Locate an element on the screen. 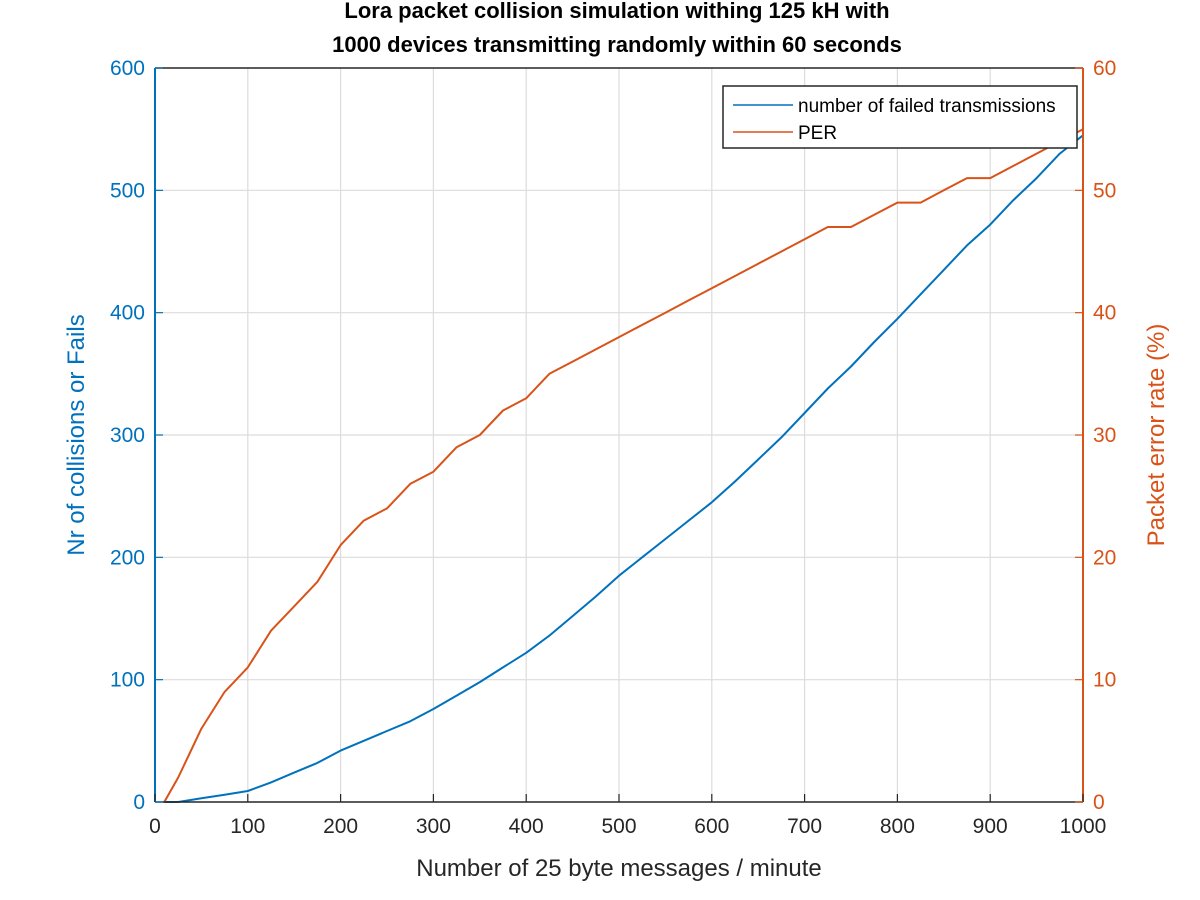  x-tick-label: 900 is located at coordinates (990, 826).